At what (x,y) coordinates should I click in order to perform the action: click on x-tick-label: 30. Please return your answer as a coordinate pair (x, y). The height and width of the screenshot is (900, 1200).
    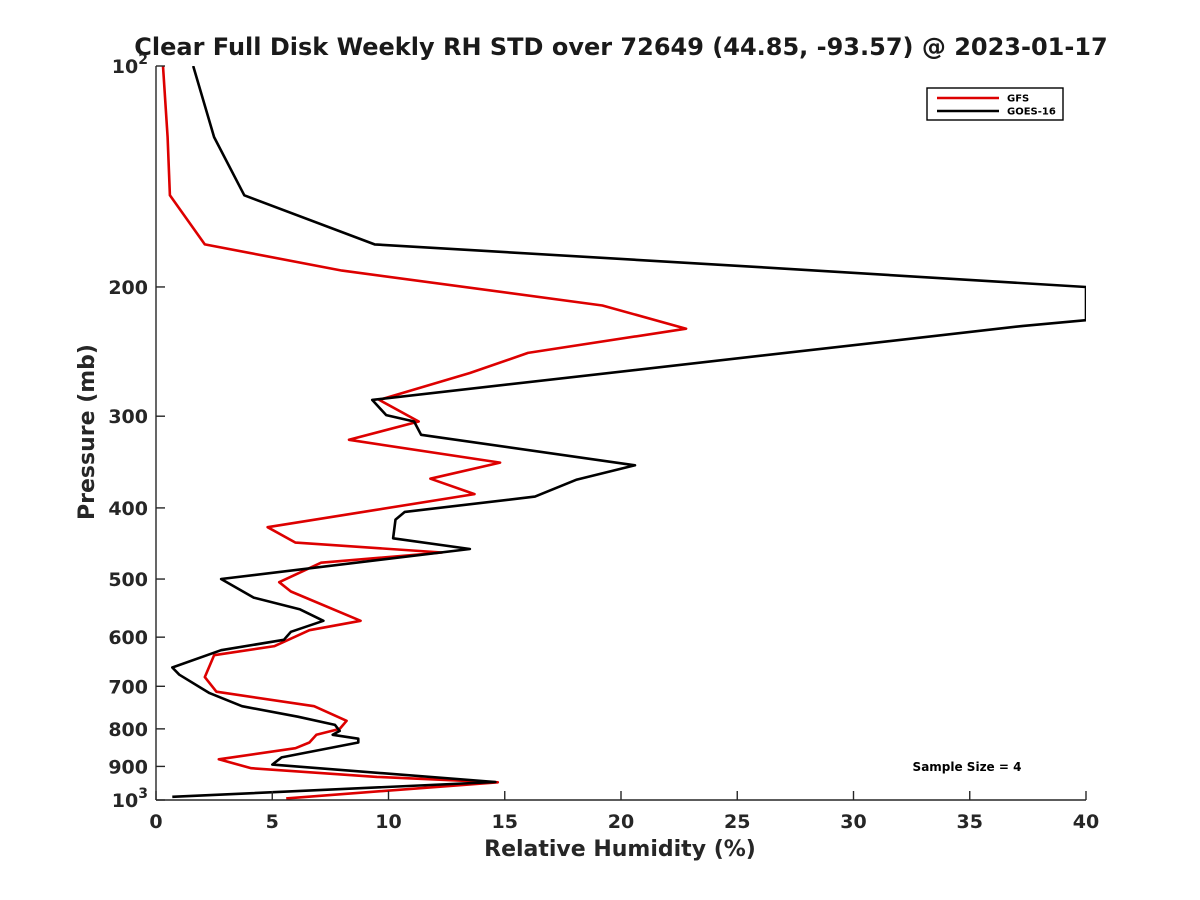
    Looking at the image, I should click on (853, 822).